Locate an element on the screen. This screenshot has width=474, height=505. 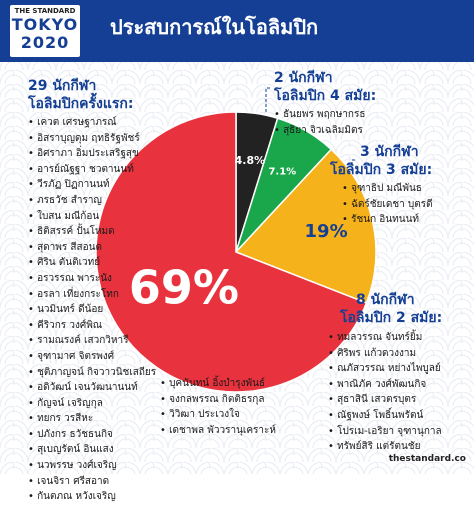
athlete-name: รัชนก อินทนนท์ is located at coordinates (387, 220).